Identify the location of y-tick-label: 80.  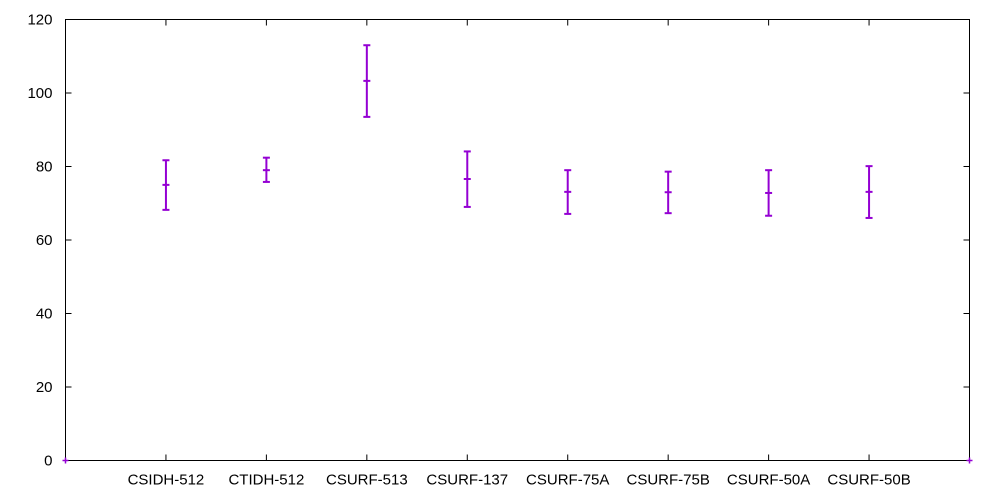
(44, 167).